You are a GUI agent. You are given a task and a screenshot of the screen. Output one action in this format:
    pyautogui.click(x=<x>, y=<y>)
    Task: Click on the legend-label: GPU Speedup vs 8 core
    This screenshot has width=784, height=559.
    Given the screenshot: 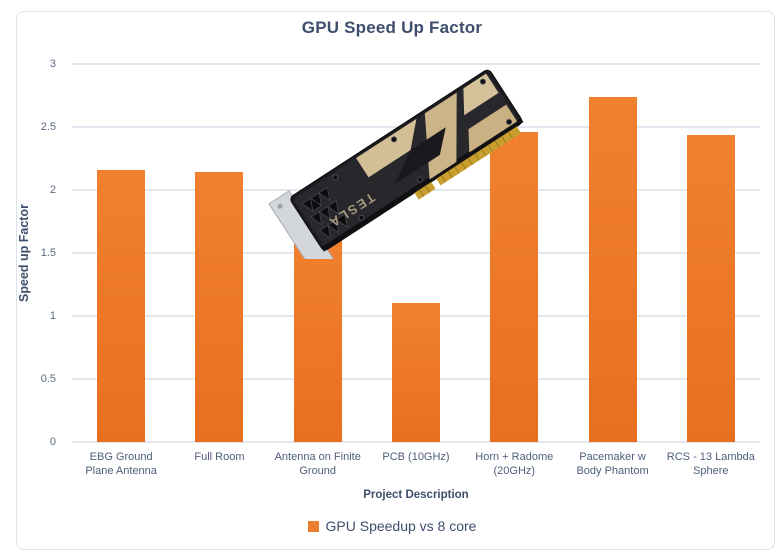 What is the action you would take?
    pyautogui.click(x=401, y=526)
    